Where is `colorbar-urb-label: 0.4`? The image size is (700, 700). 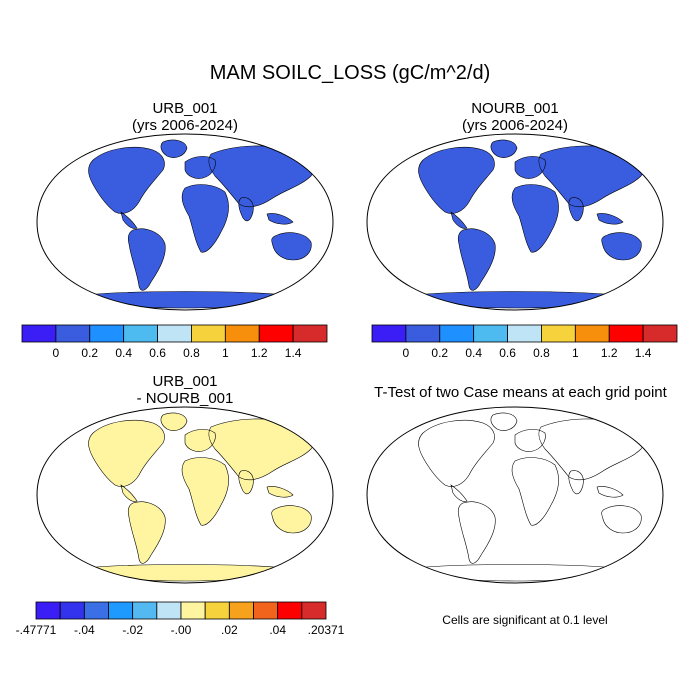 colorbar-urb-label: 0.4 is located at coordinates (123, 353).